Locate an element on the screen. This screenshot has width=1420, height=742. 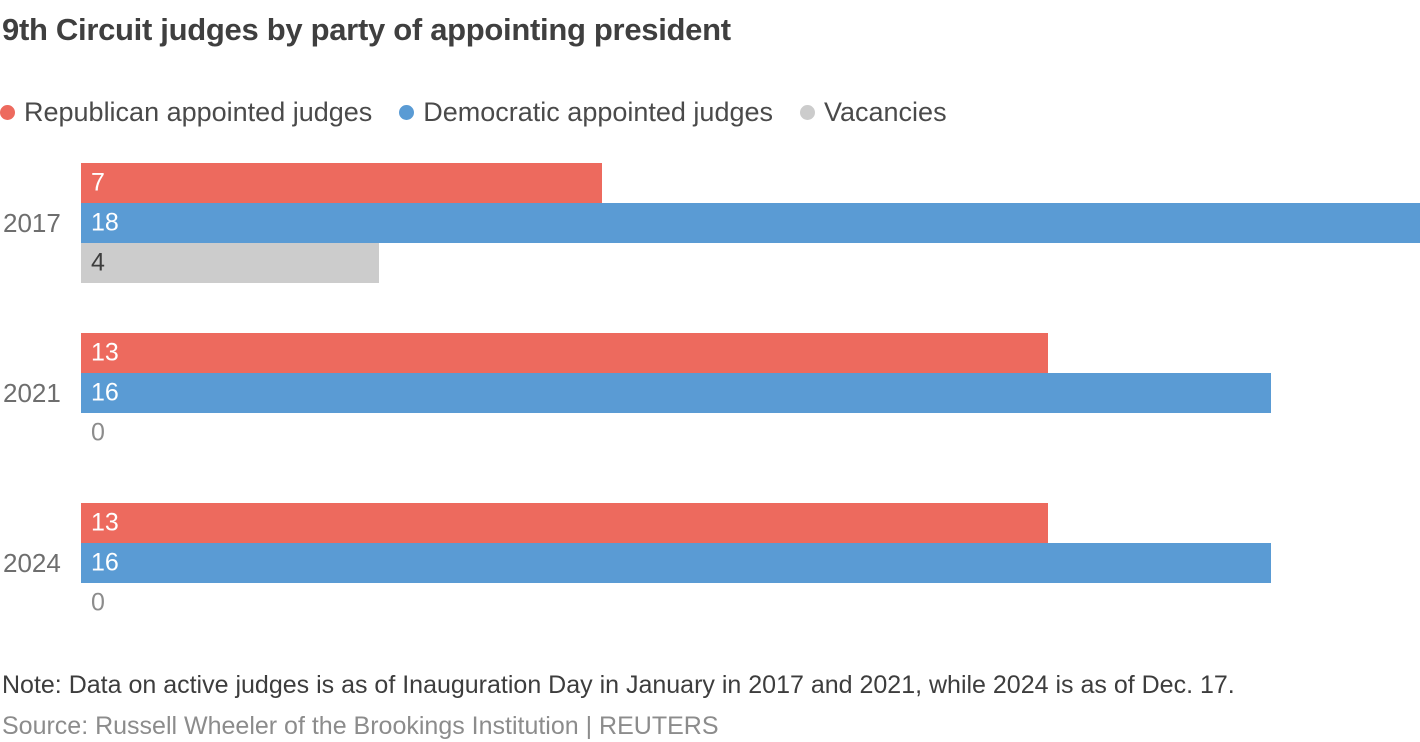
bar-row-vacancies-2021: 0 is located at coordinates (750, 433).